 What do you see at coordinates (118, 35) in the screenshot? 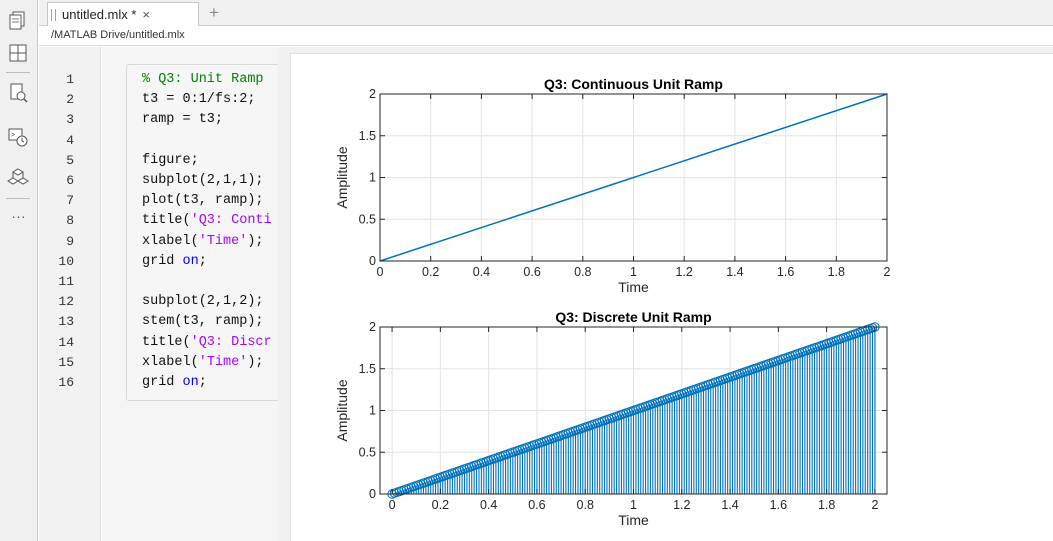
I see `file-path: /MATLAB Drive/untitled.mlx` at bounding box center [118, 35].